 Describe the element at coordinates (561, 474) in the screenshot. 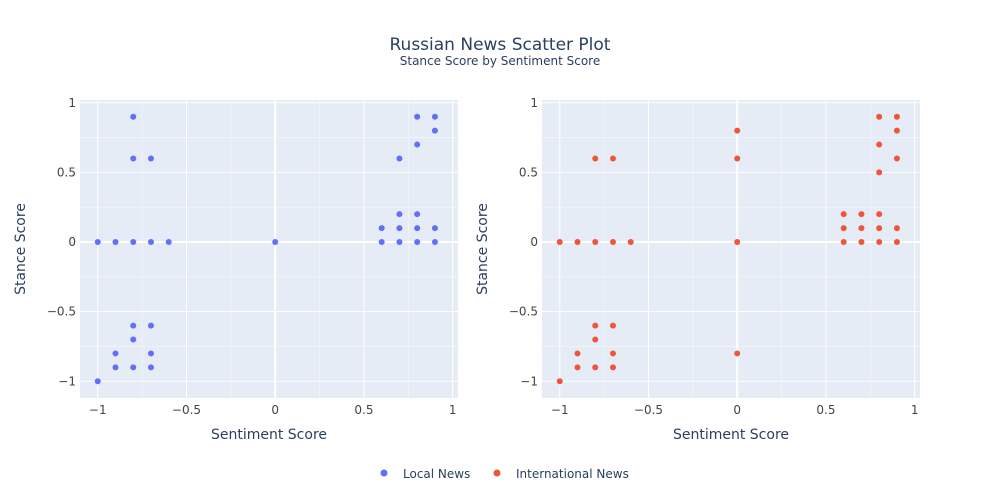

I see `legend-item-international: International News` at that location.